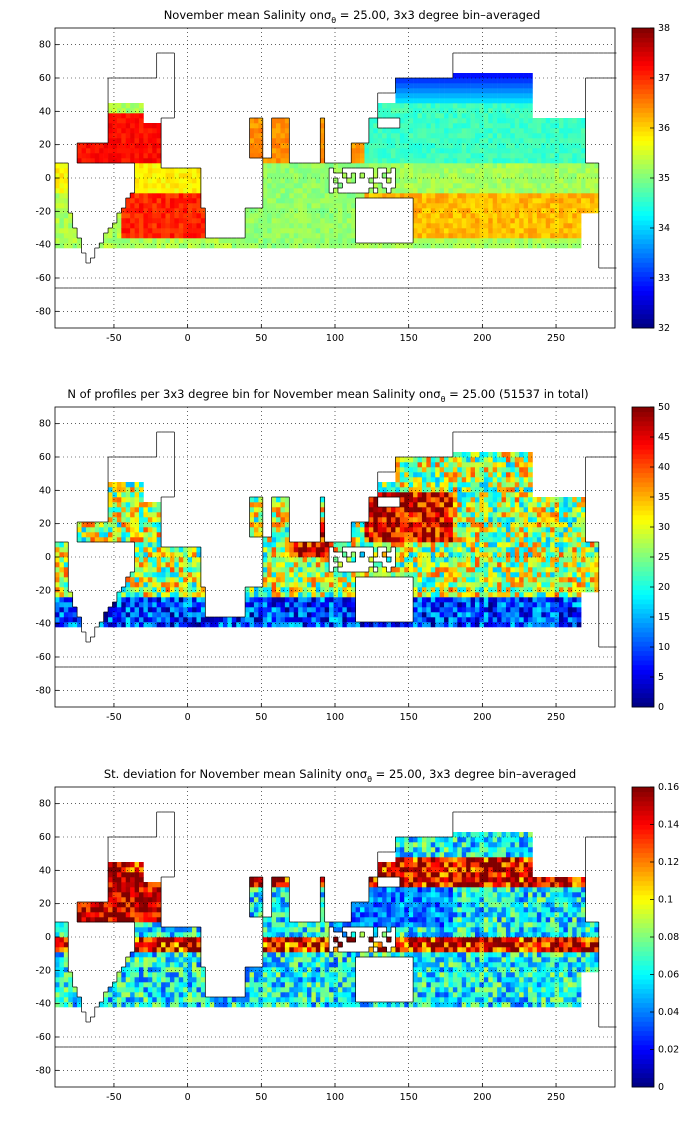 The height and width of the screenshot is (1144, 696). What do you see at coordinates (643, 250) in the screenshot?
I see `colorbar-swatch` at bounding box center [643, 250].